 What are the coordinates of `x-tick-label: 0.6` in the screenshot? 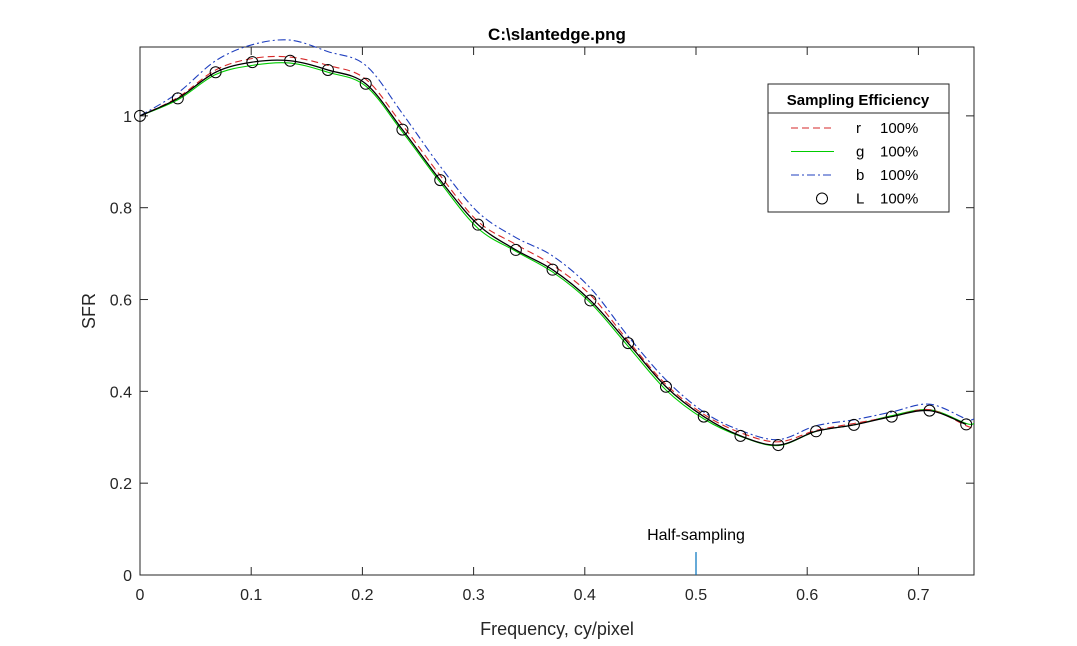 It's located at (807, 595).